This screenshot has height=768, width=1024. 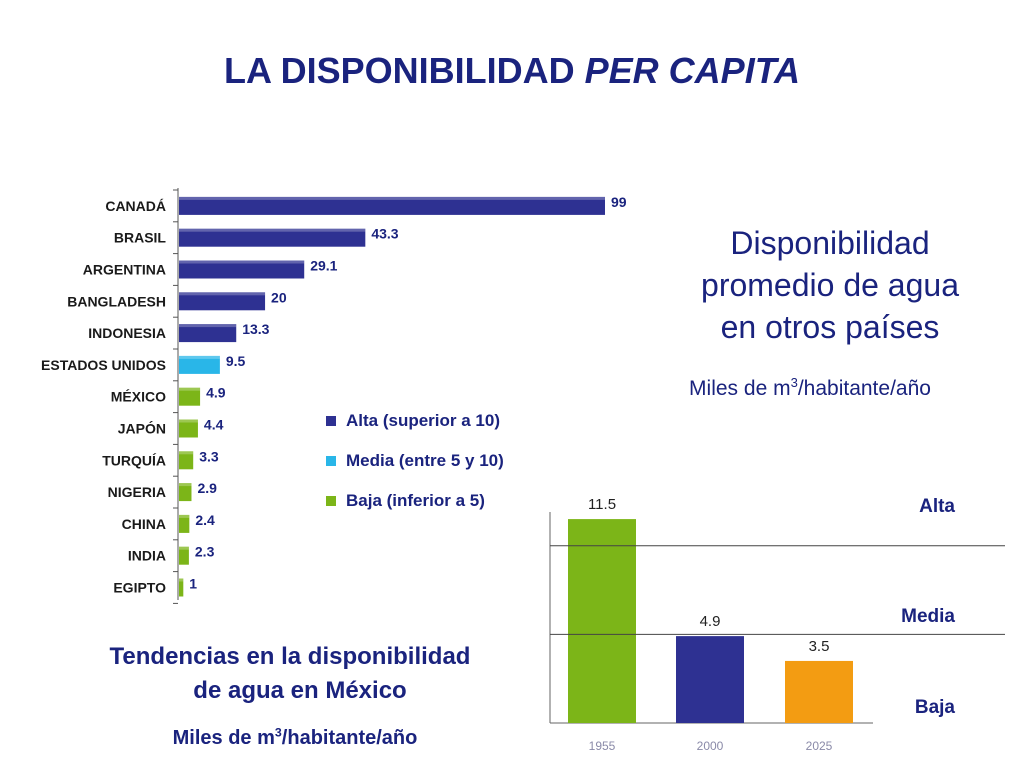 I want to click on category-label-china: CHINA, so click(x=144, y=524).